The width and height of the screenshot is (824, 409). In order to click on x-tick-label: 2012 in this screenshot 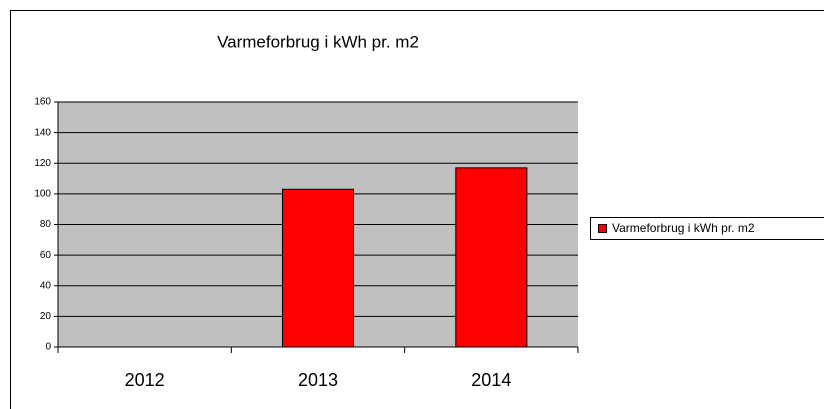, I will do `click(145, 380)`.